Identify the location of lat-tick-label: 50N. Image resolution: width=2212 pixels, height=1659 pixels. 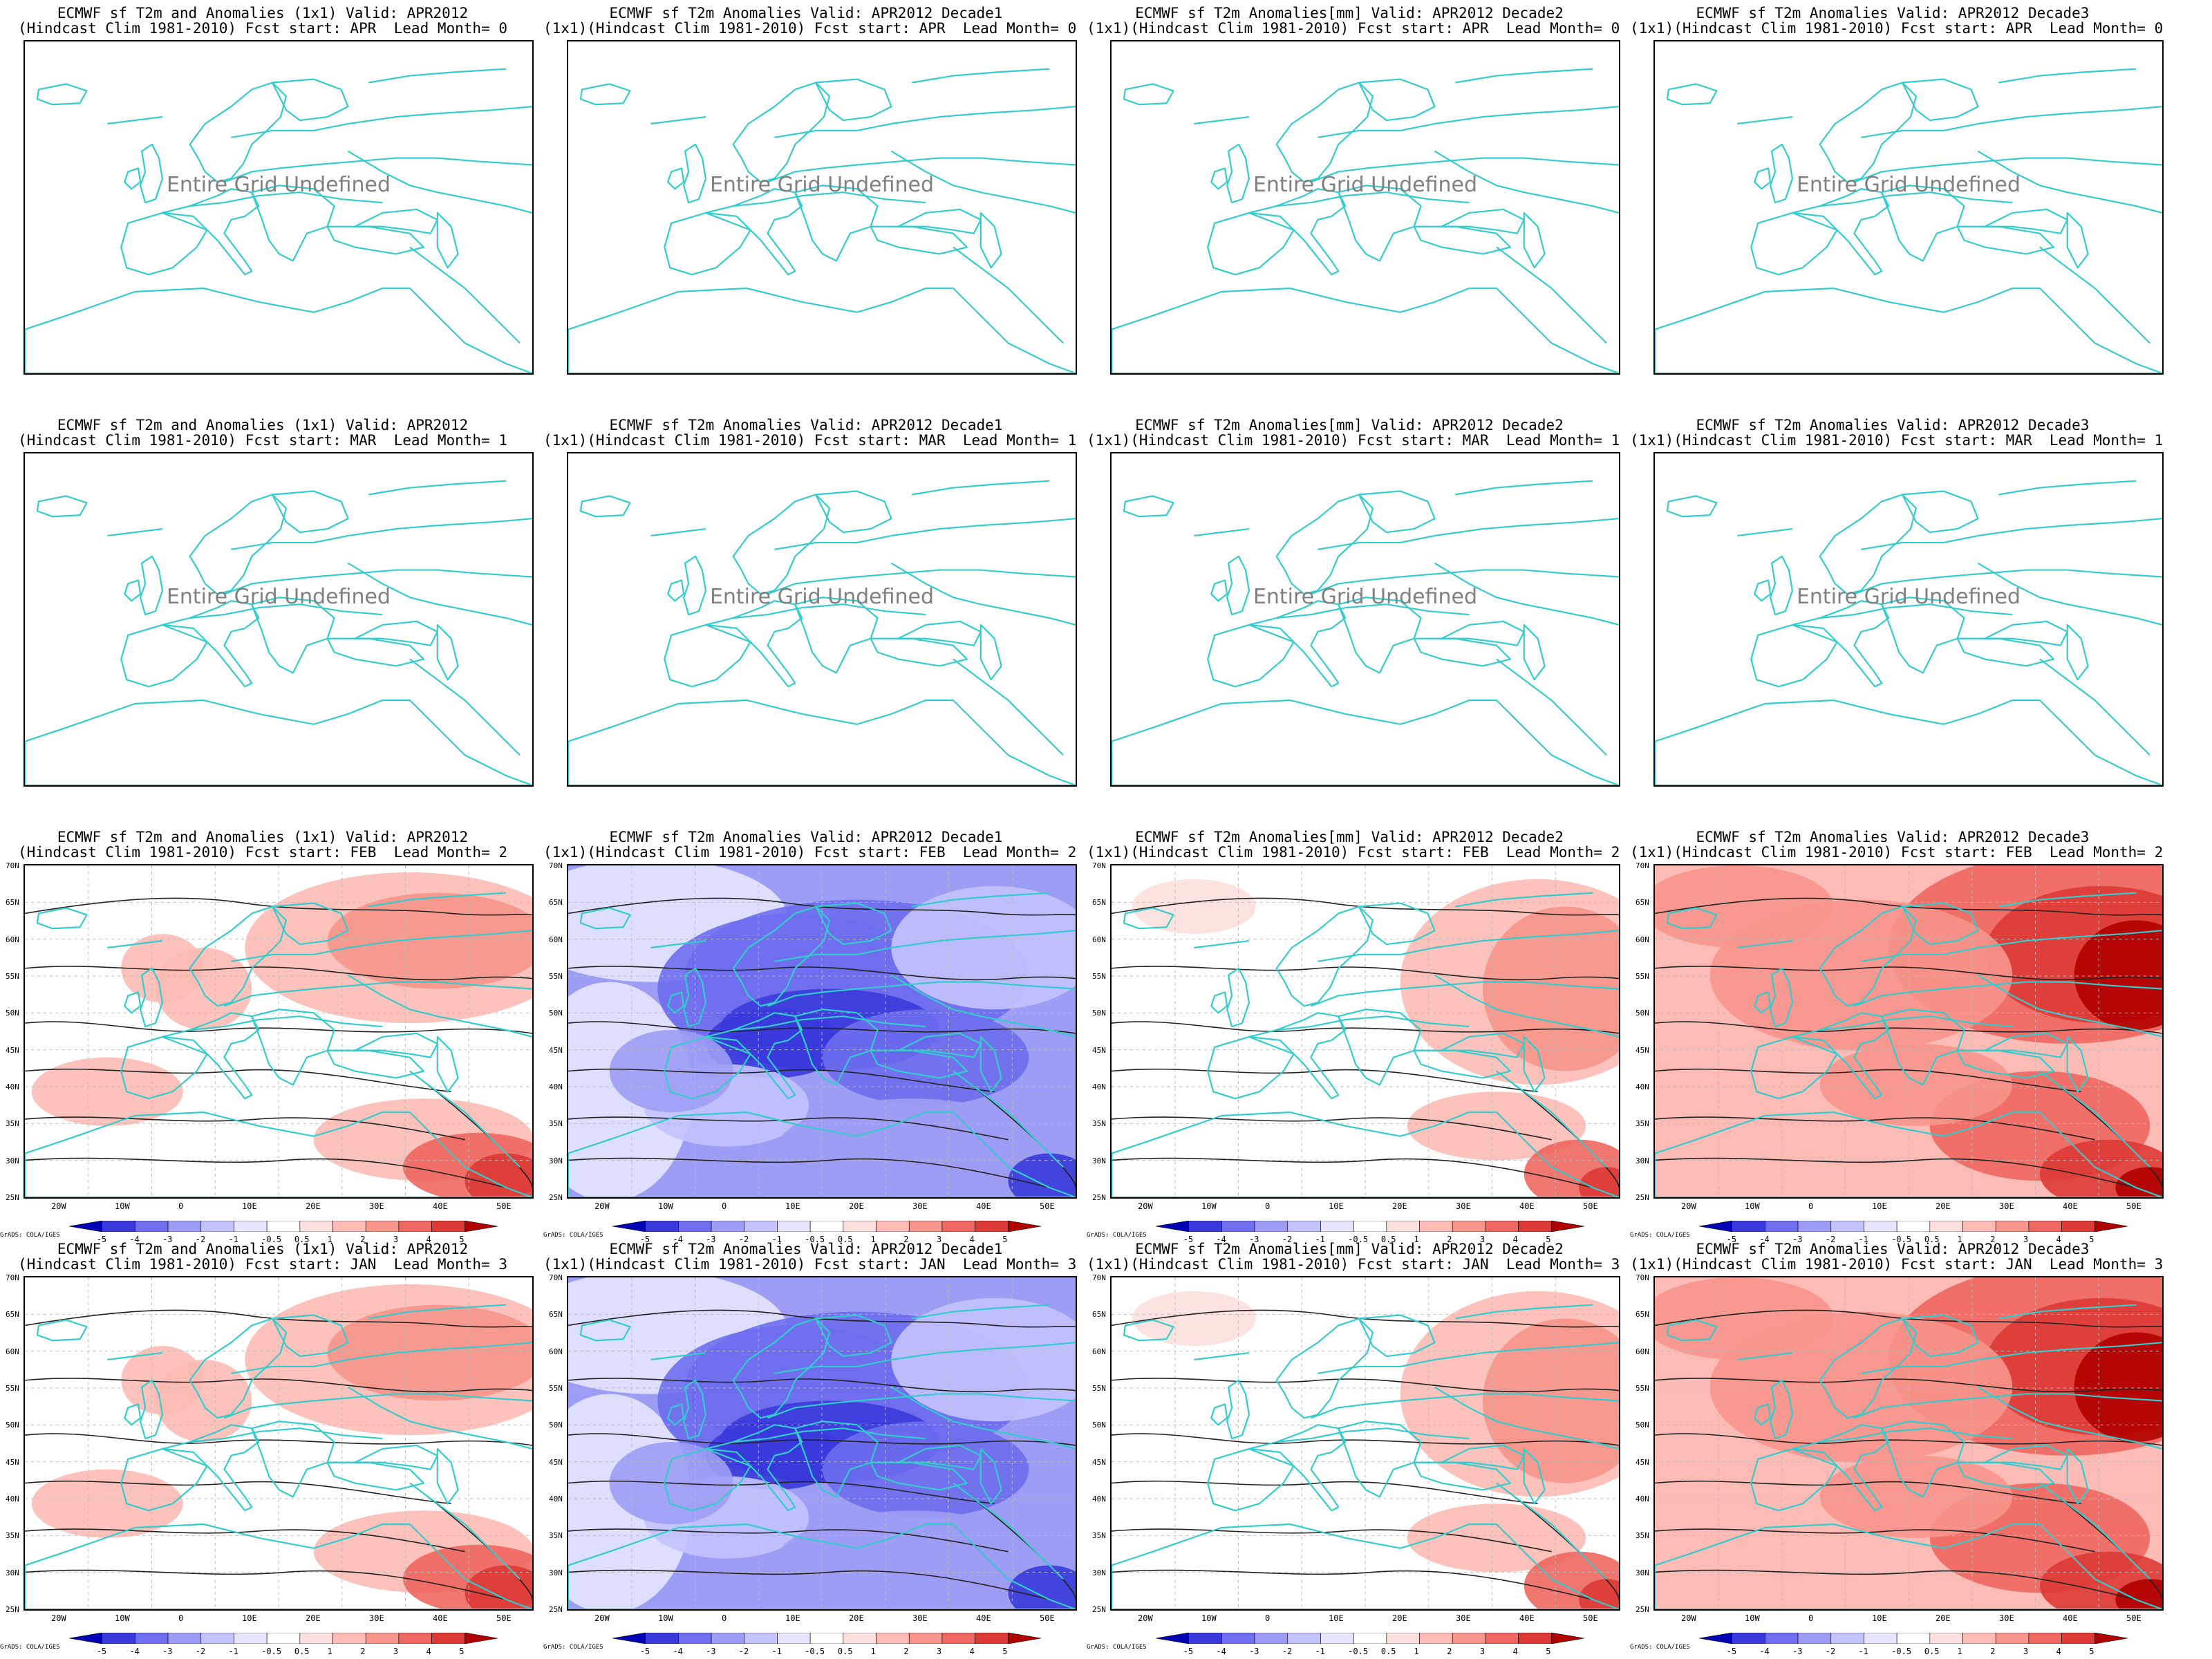
(1099, 1426).